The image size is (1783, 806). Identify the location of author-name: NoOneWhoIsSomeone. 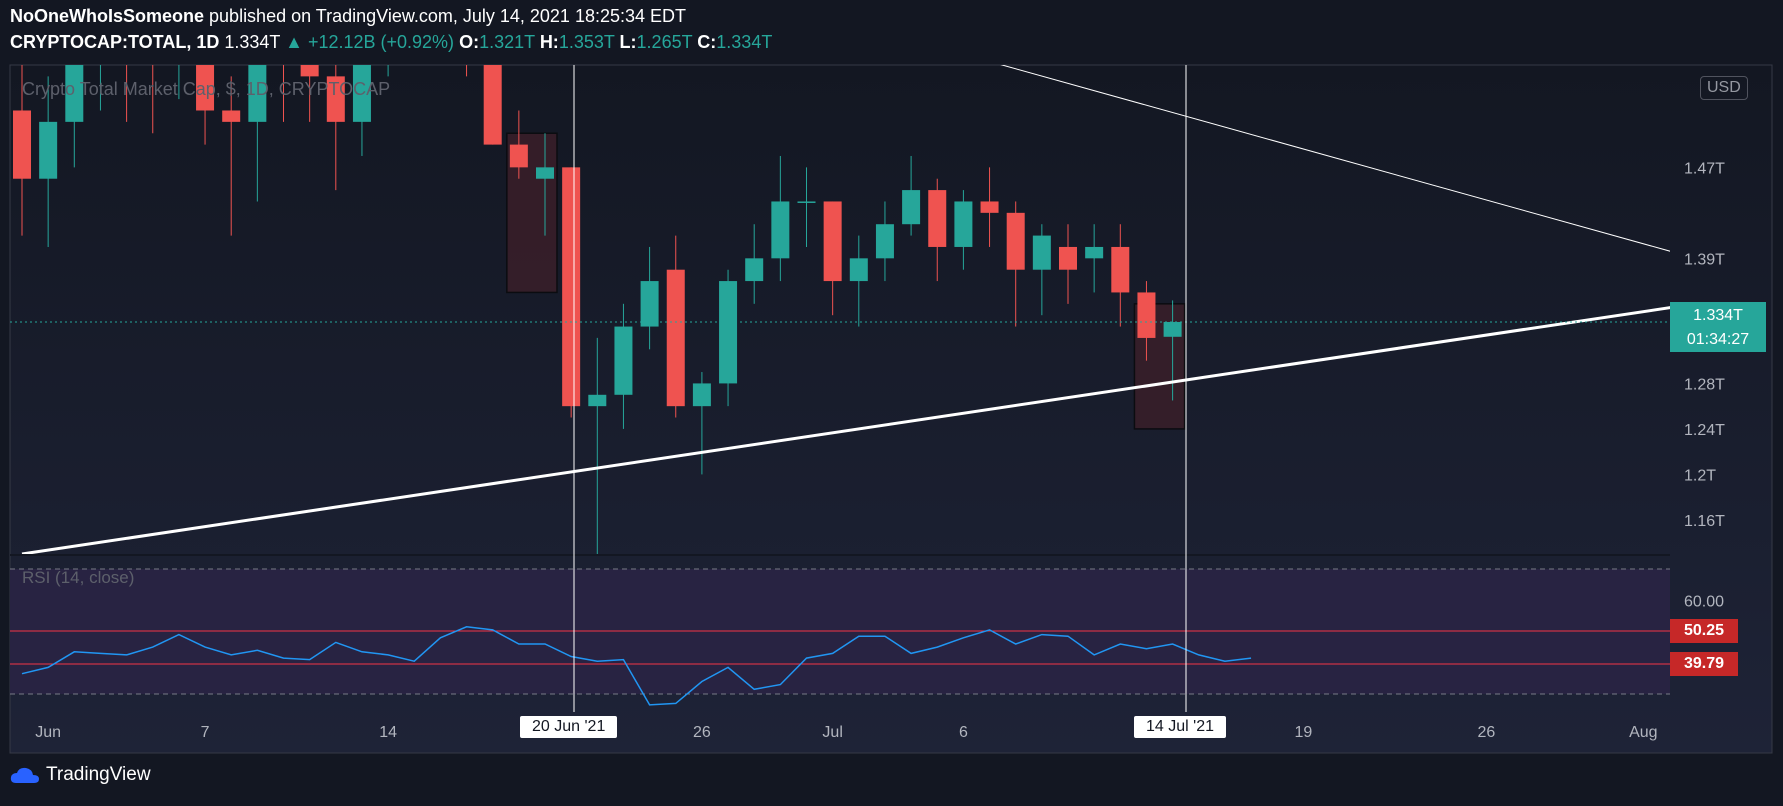
(107, 16).